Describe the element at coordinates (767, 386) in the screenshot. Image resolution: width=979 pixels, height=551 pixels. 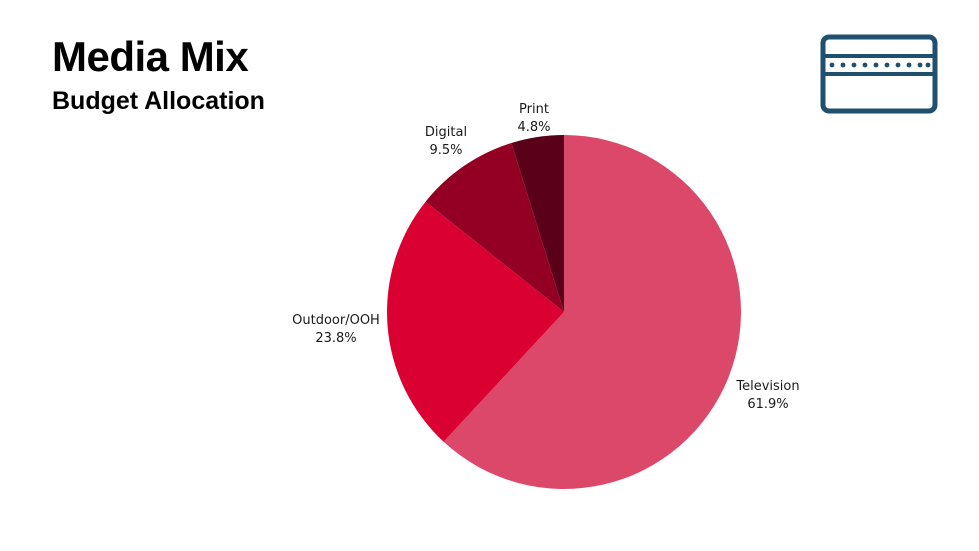
I see `slice-label-name: Television` at that location.